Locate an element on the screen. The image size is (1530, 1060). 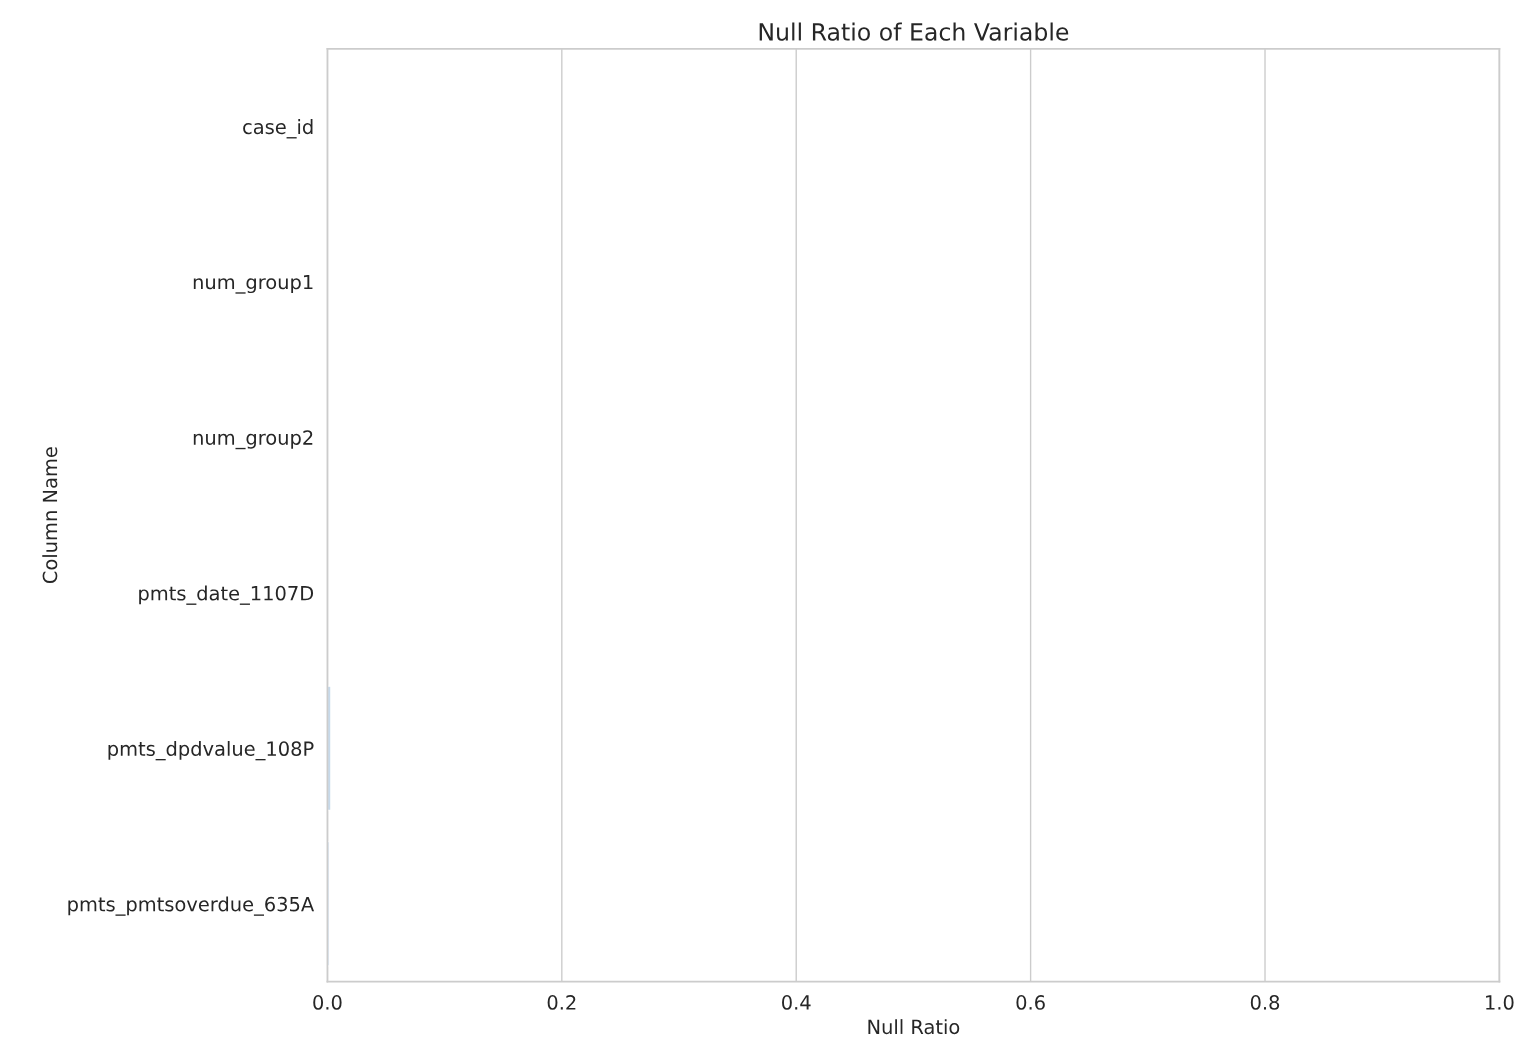
x-tick-label: 1.0 is located at coordinates (1500, 1002).